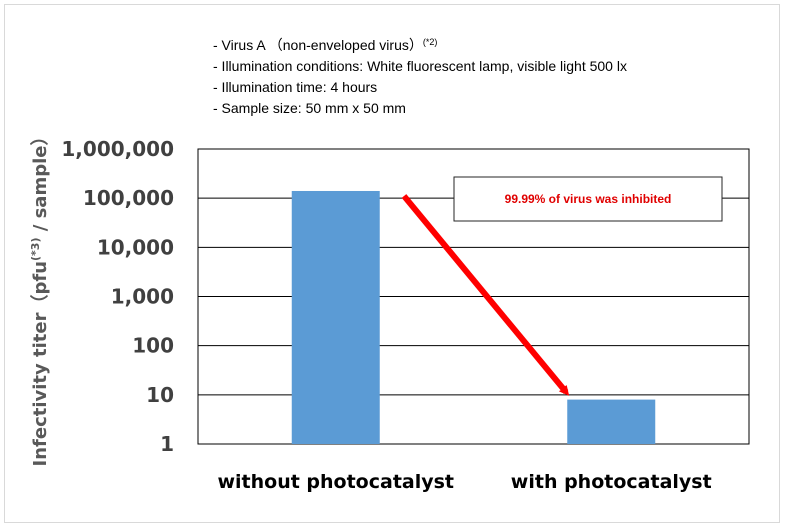  Describe the element at coordinates (335, 482) in the screenshot. I see `category-label: without photocatalyst` at that location.